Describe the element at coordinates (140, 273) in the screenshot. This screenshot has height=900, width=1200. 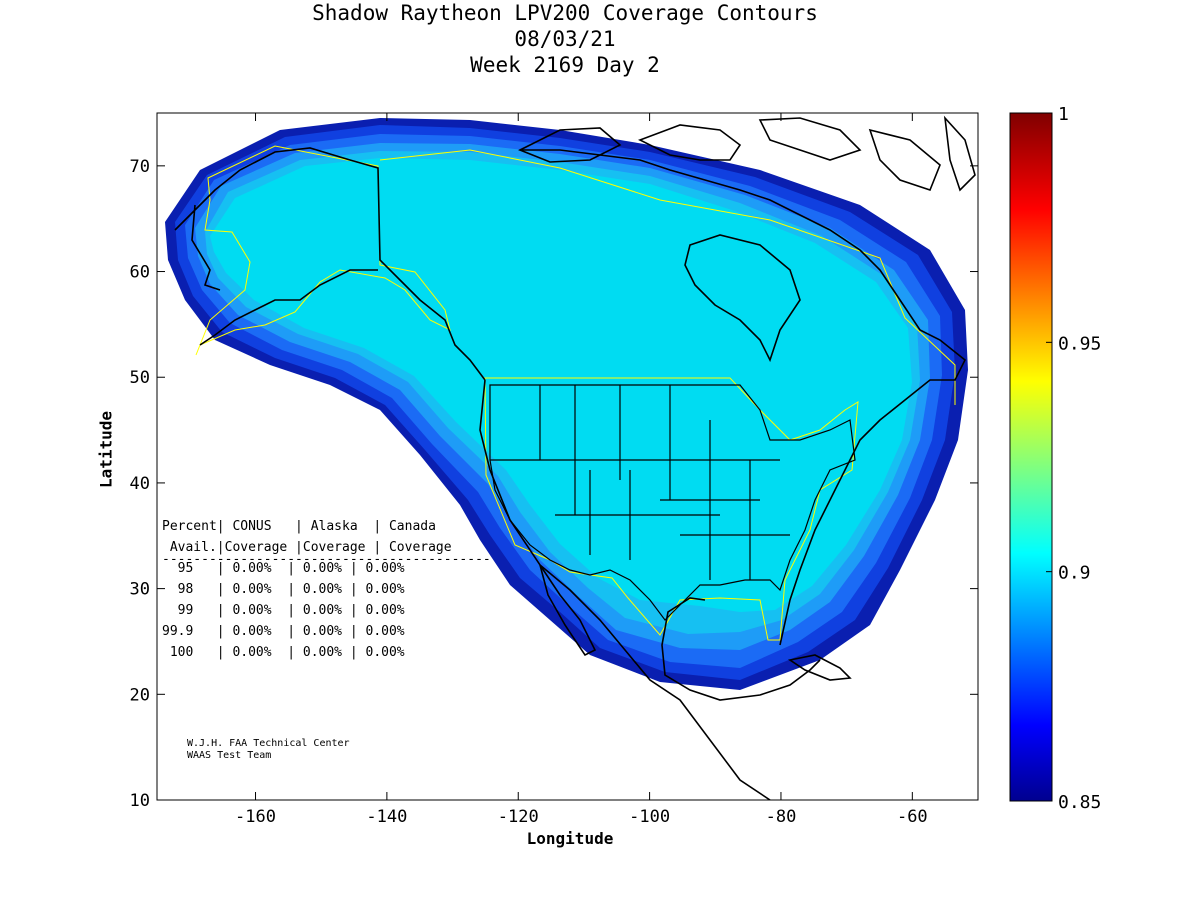
I see `y-tick-label: 60` at that location.